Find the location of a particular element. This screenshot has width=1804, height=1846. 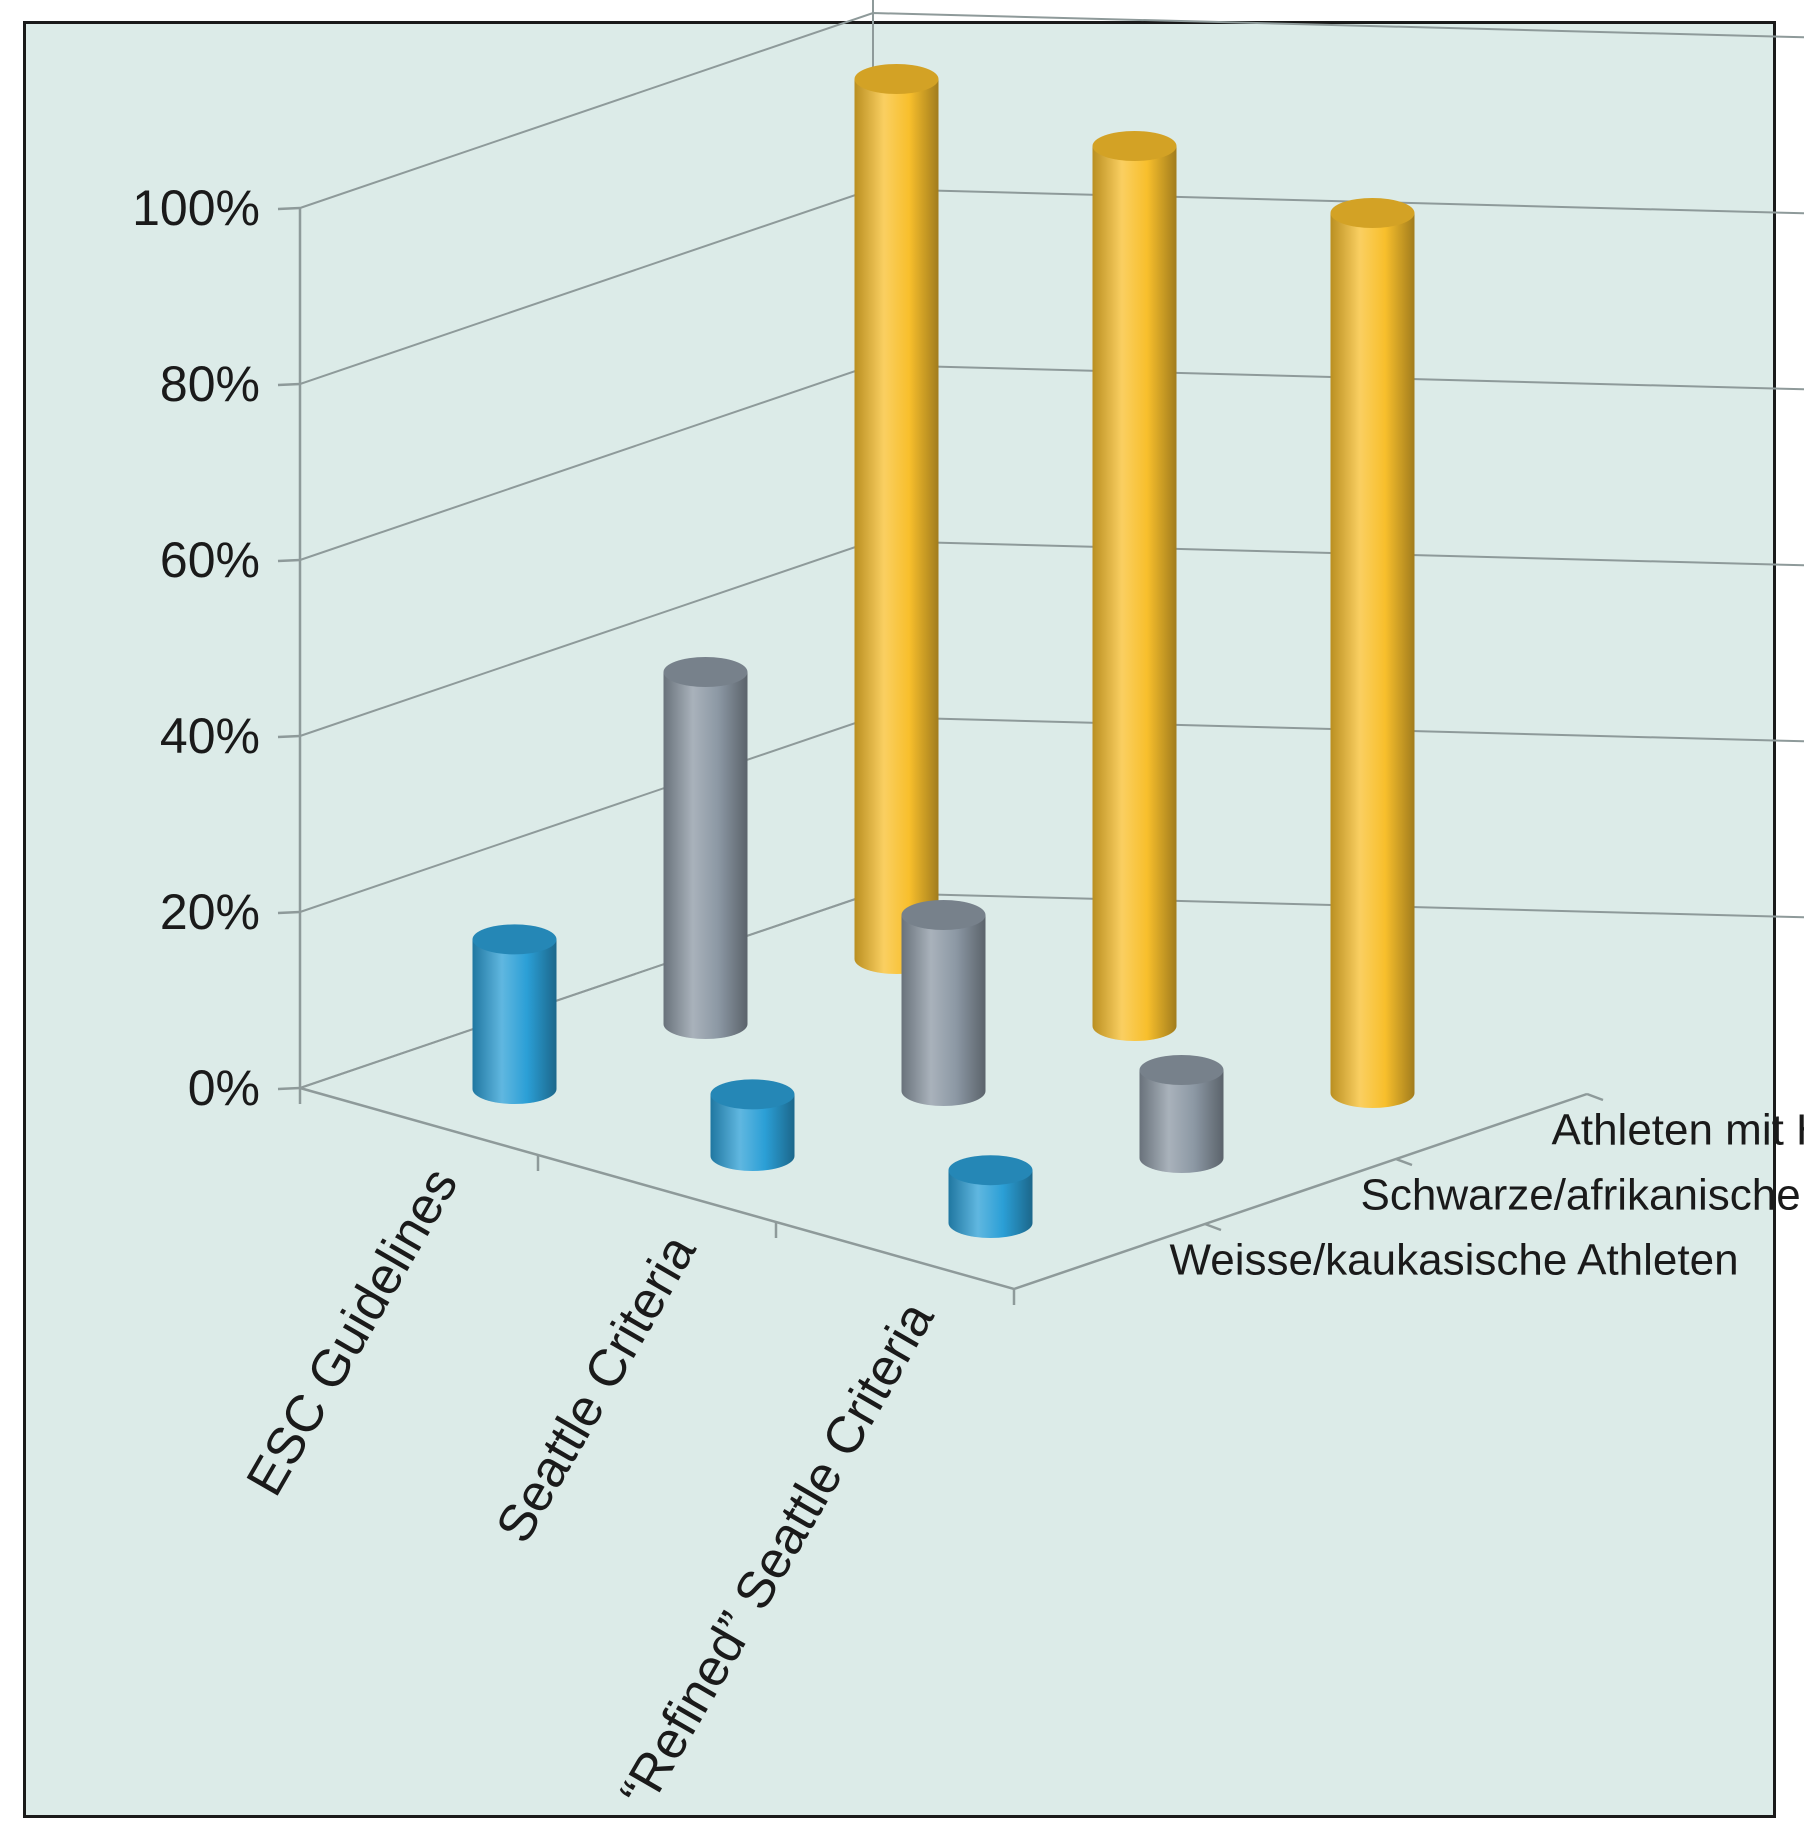

category-label: “Refined” Seattle Criteria is located at coordinates (777, 1554).